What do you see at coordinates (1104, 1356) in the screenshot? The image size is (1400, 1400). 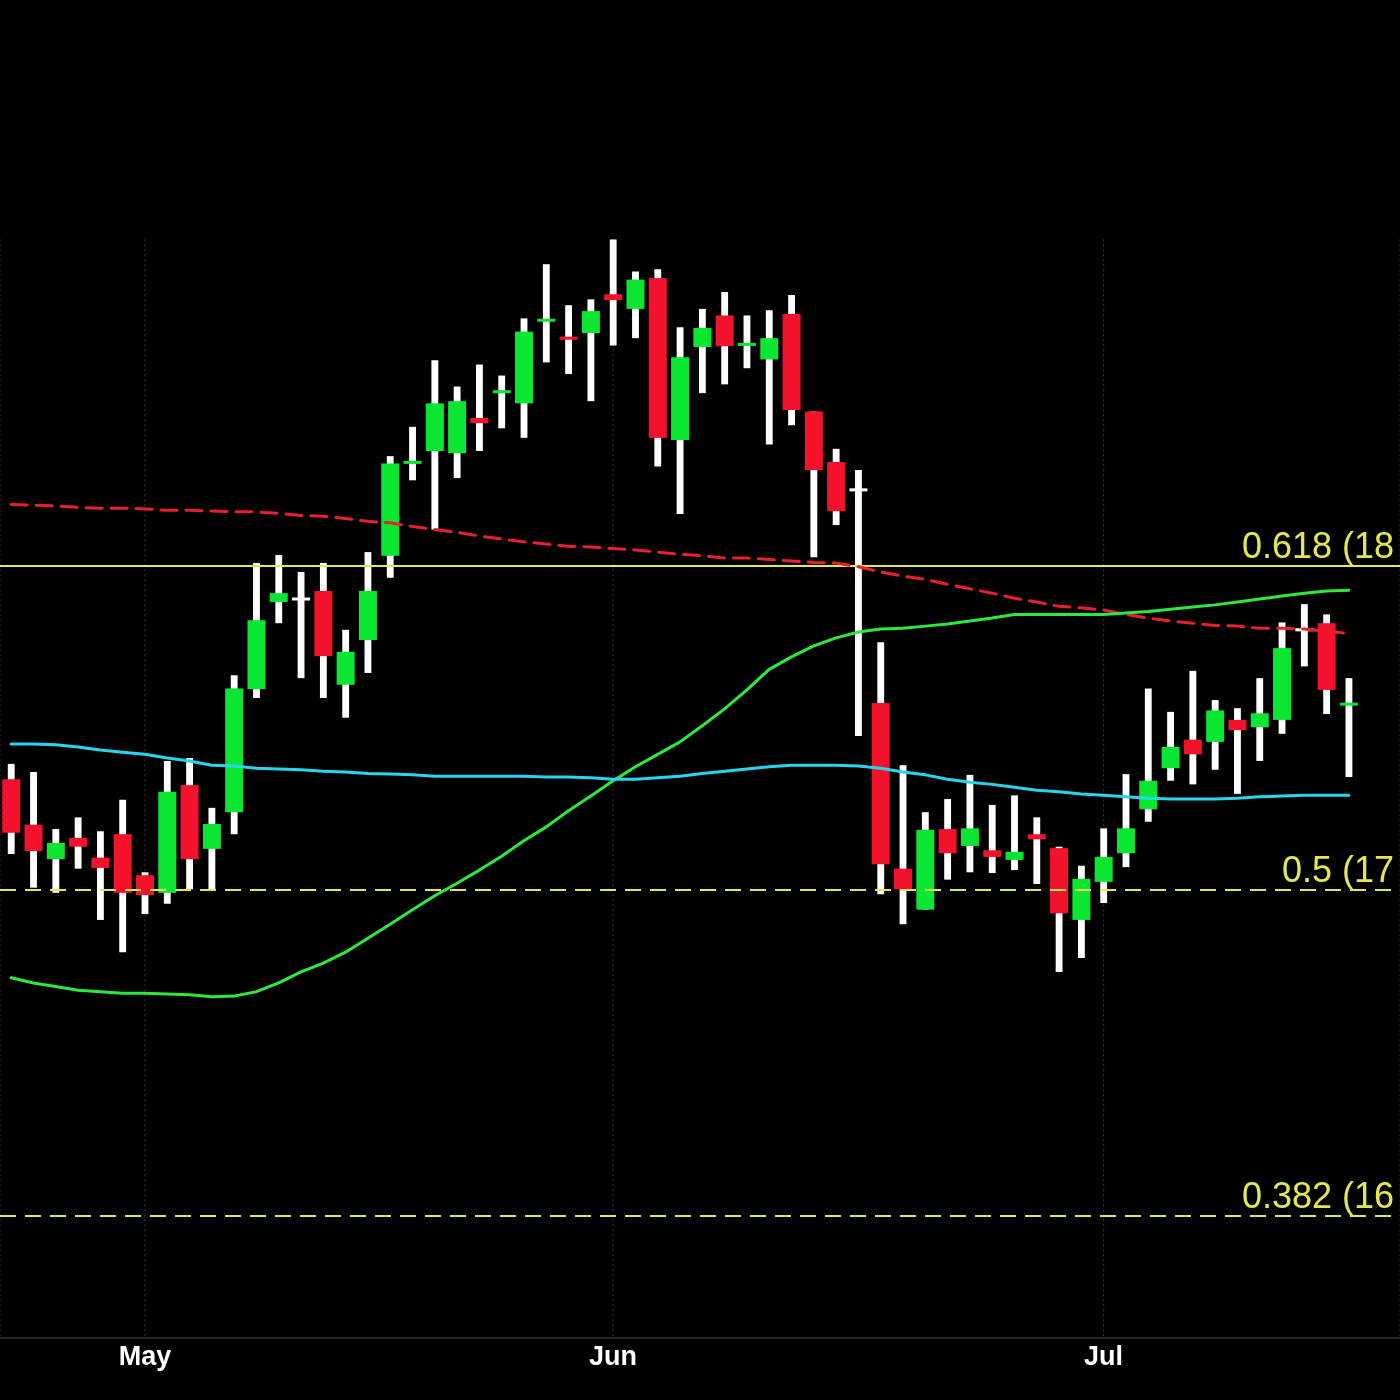 I see `x-tick-label: Jul` at bounding box center [1104, 1356].